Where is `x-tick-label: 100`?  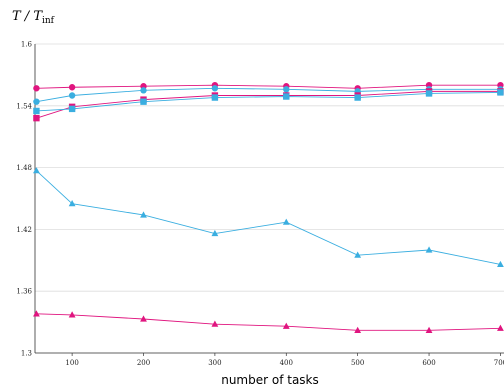
x-tick-label: 100 is located at coordinates (71, 363).